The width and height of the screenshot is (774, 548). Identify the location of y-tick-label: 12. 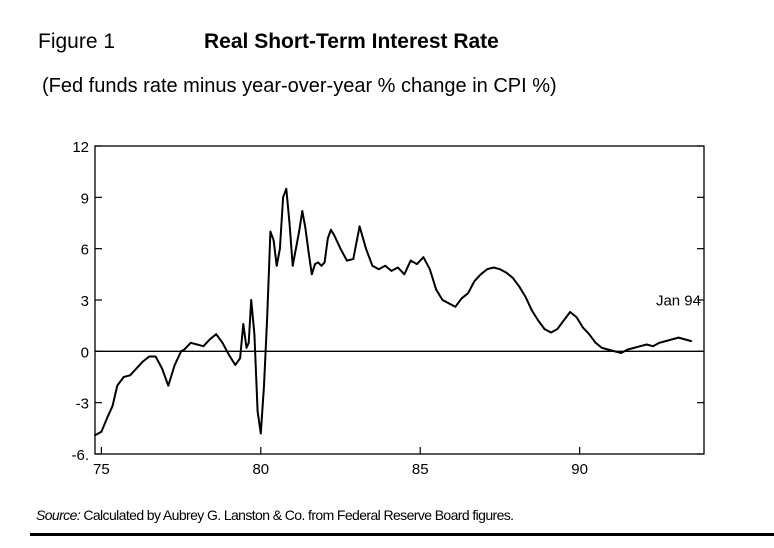
(80, 147).